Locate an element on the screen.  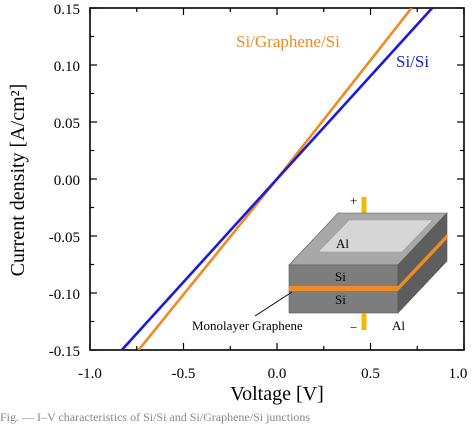
si-upper-label: Si is located at coordinates (340, 276).